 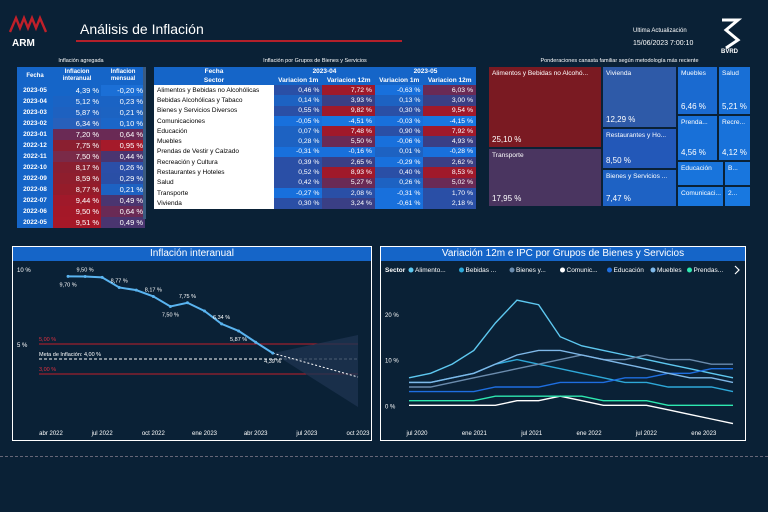 What do you see at coordinates (315, 203) in the screenshot?
I see `group-row: Vivienda 0,30 % 3,24 % -0,61 % 2,18 %` at bounding box center [315, 203].